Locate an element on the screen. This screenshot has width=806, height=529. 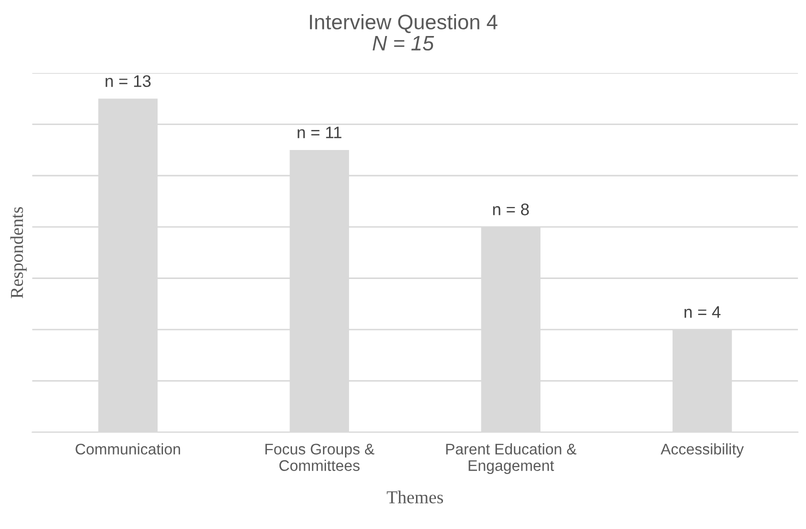
data-label: n = 8 is located at coordinates (511, 210).